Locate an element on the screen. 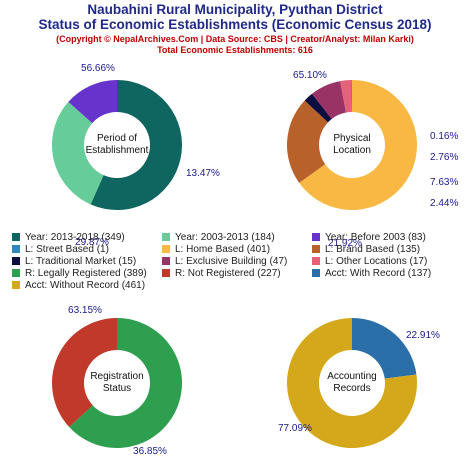 Image resolution: width=470 pixels, height=470 pixels. legend-label: Year: 2013-2018 (349) is located at coordinates (75, 237).